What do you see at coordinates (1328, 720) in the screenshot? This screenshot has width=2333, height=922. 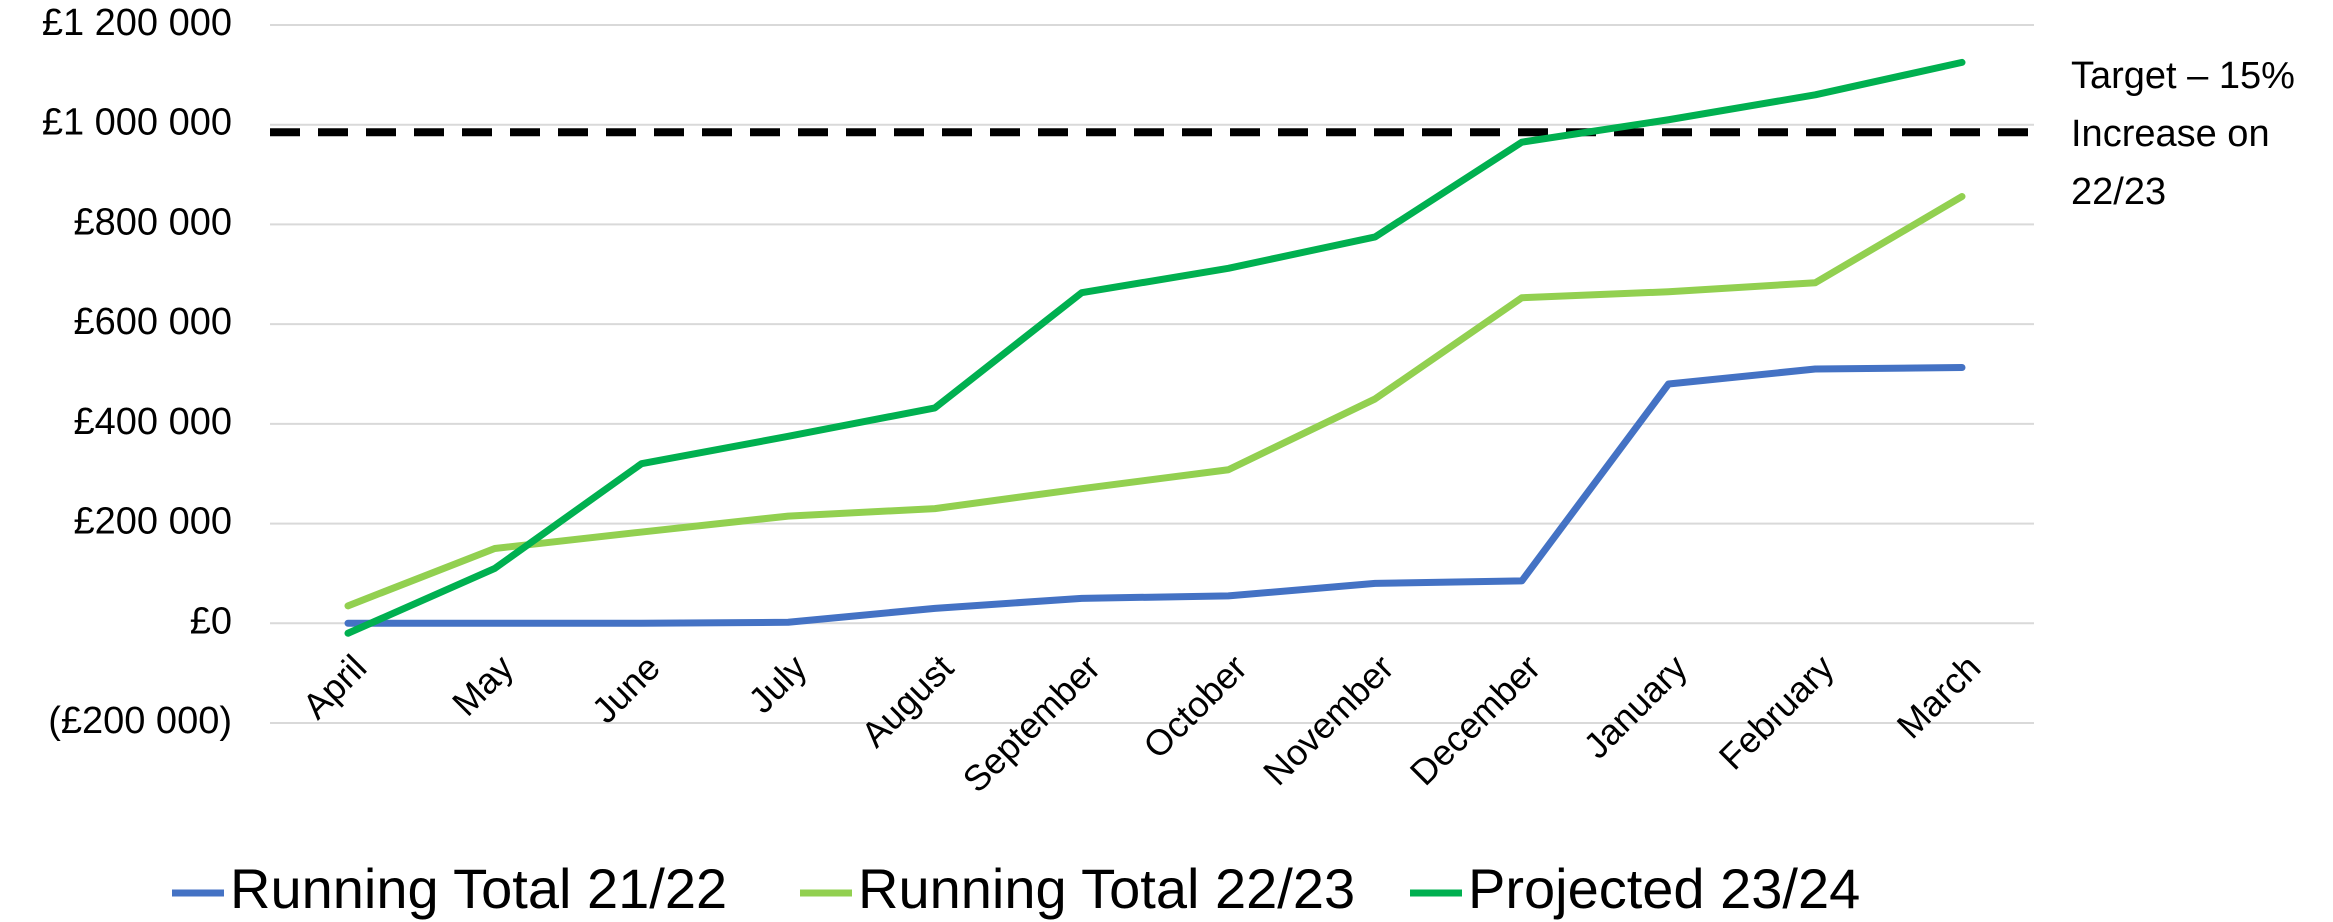 I see `x-tick-label: November` at bounding box center [1328, 720].